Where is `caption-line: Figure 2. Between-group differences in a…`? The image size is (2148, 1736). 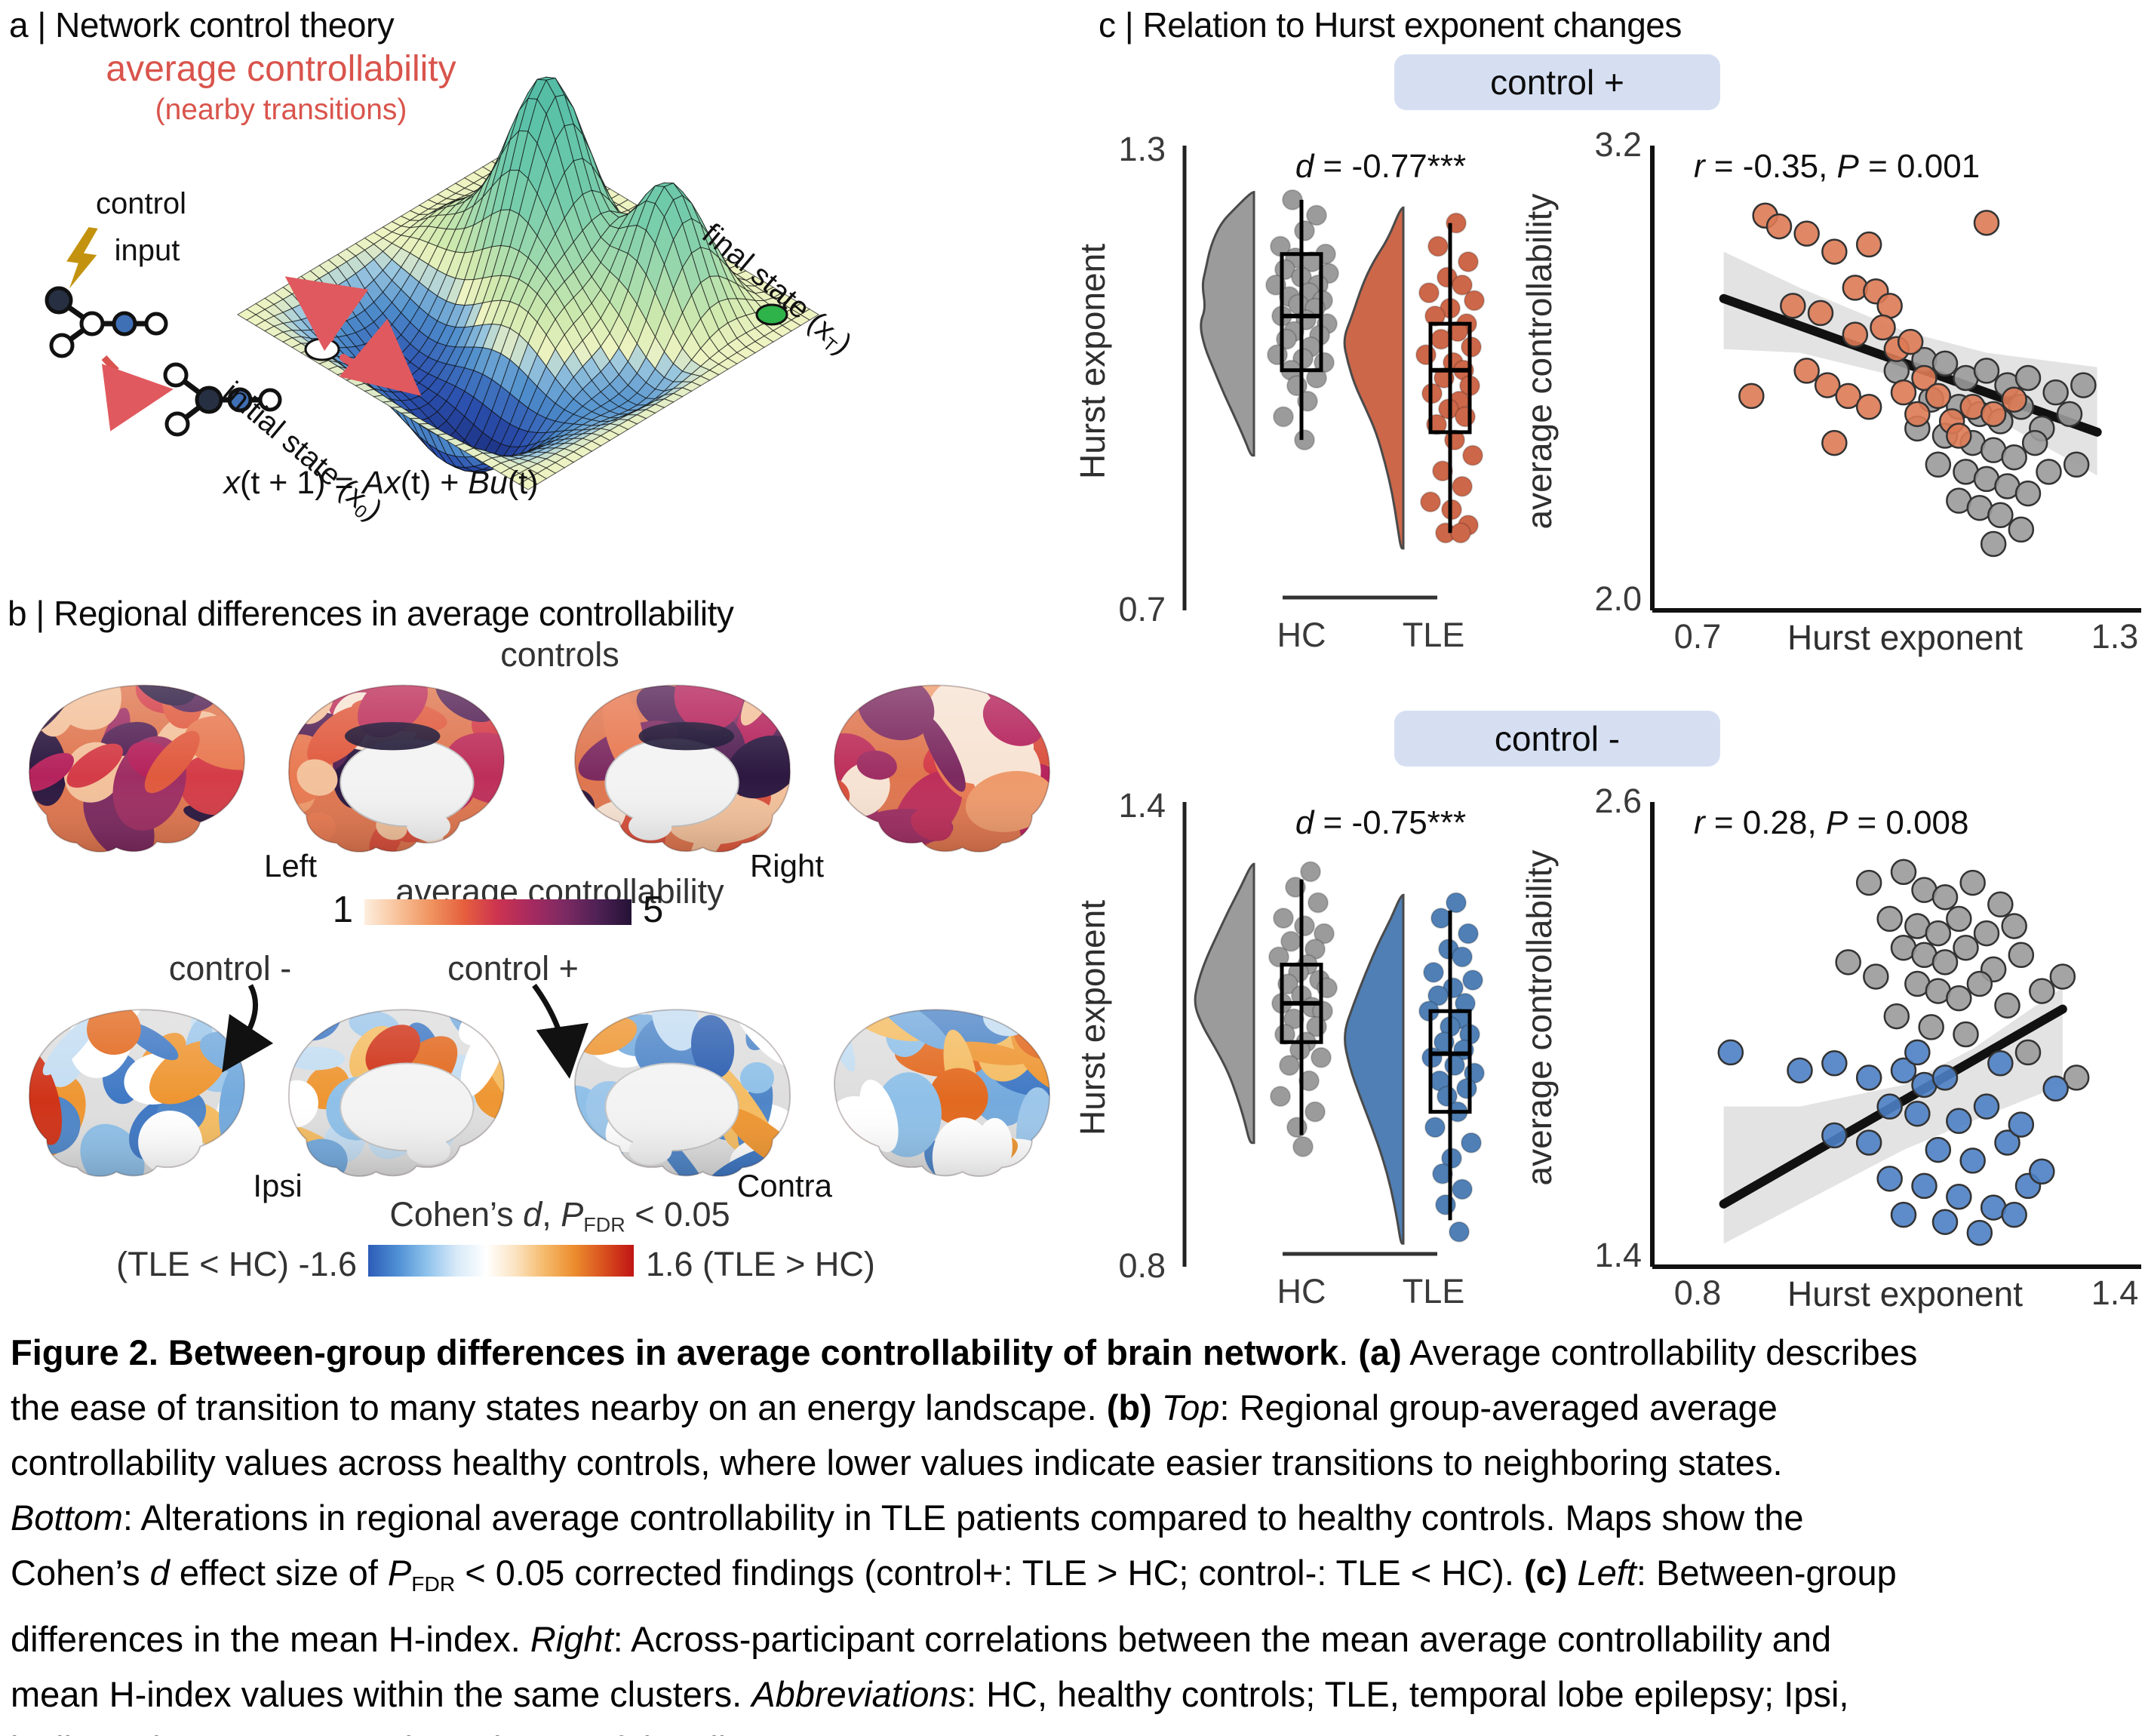 caption-line: Figure 2. Between-group differences in a… is located at coordinates (964, 1352).